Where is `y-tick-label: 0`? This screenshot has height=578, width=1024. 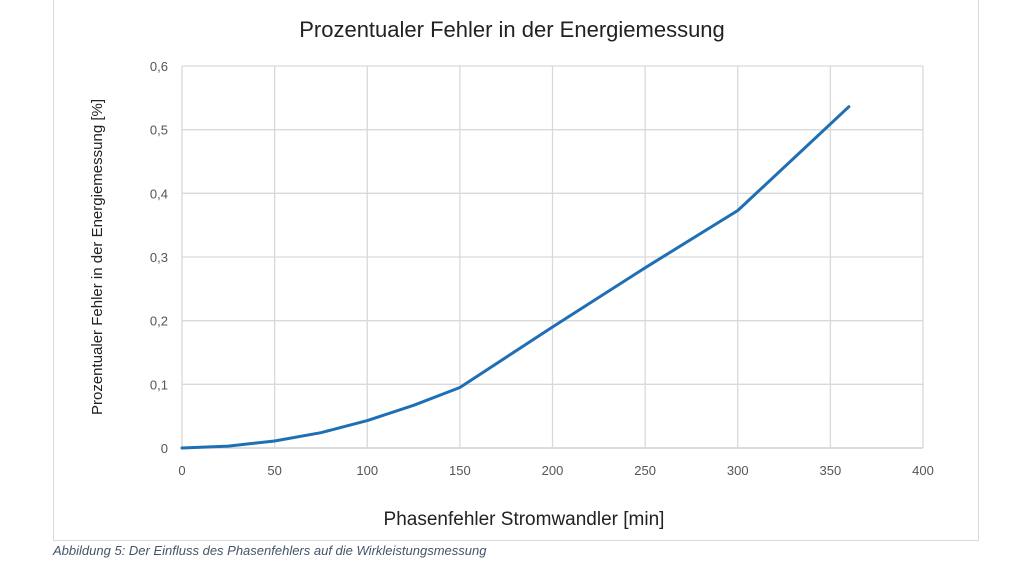
y-tick-label: 0 is located at coordinates (164, 448).